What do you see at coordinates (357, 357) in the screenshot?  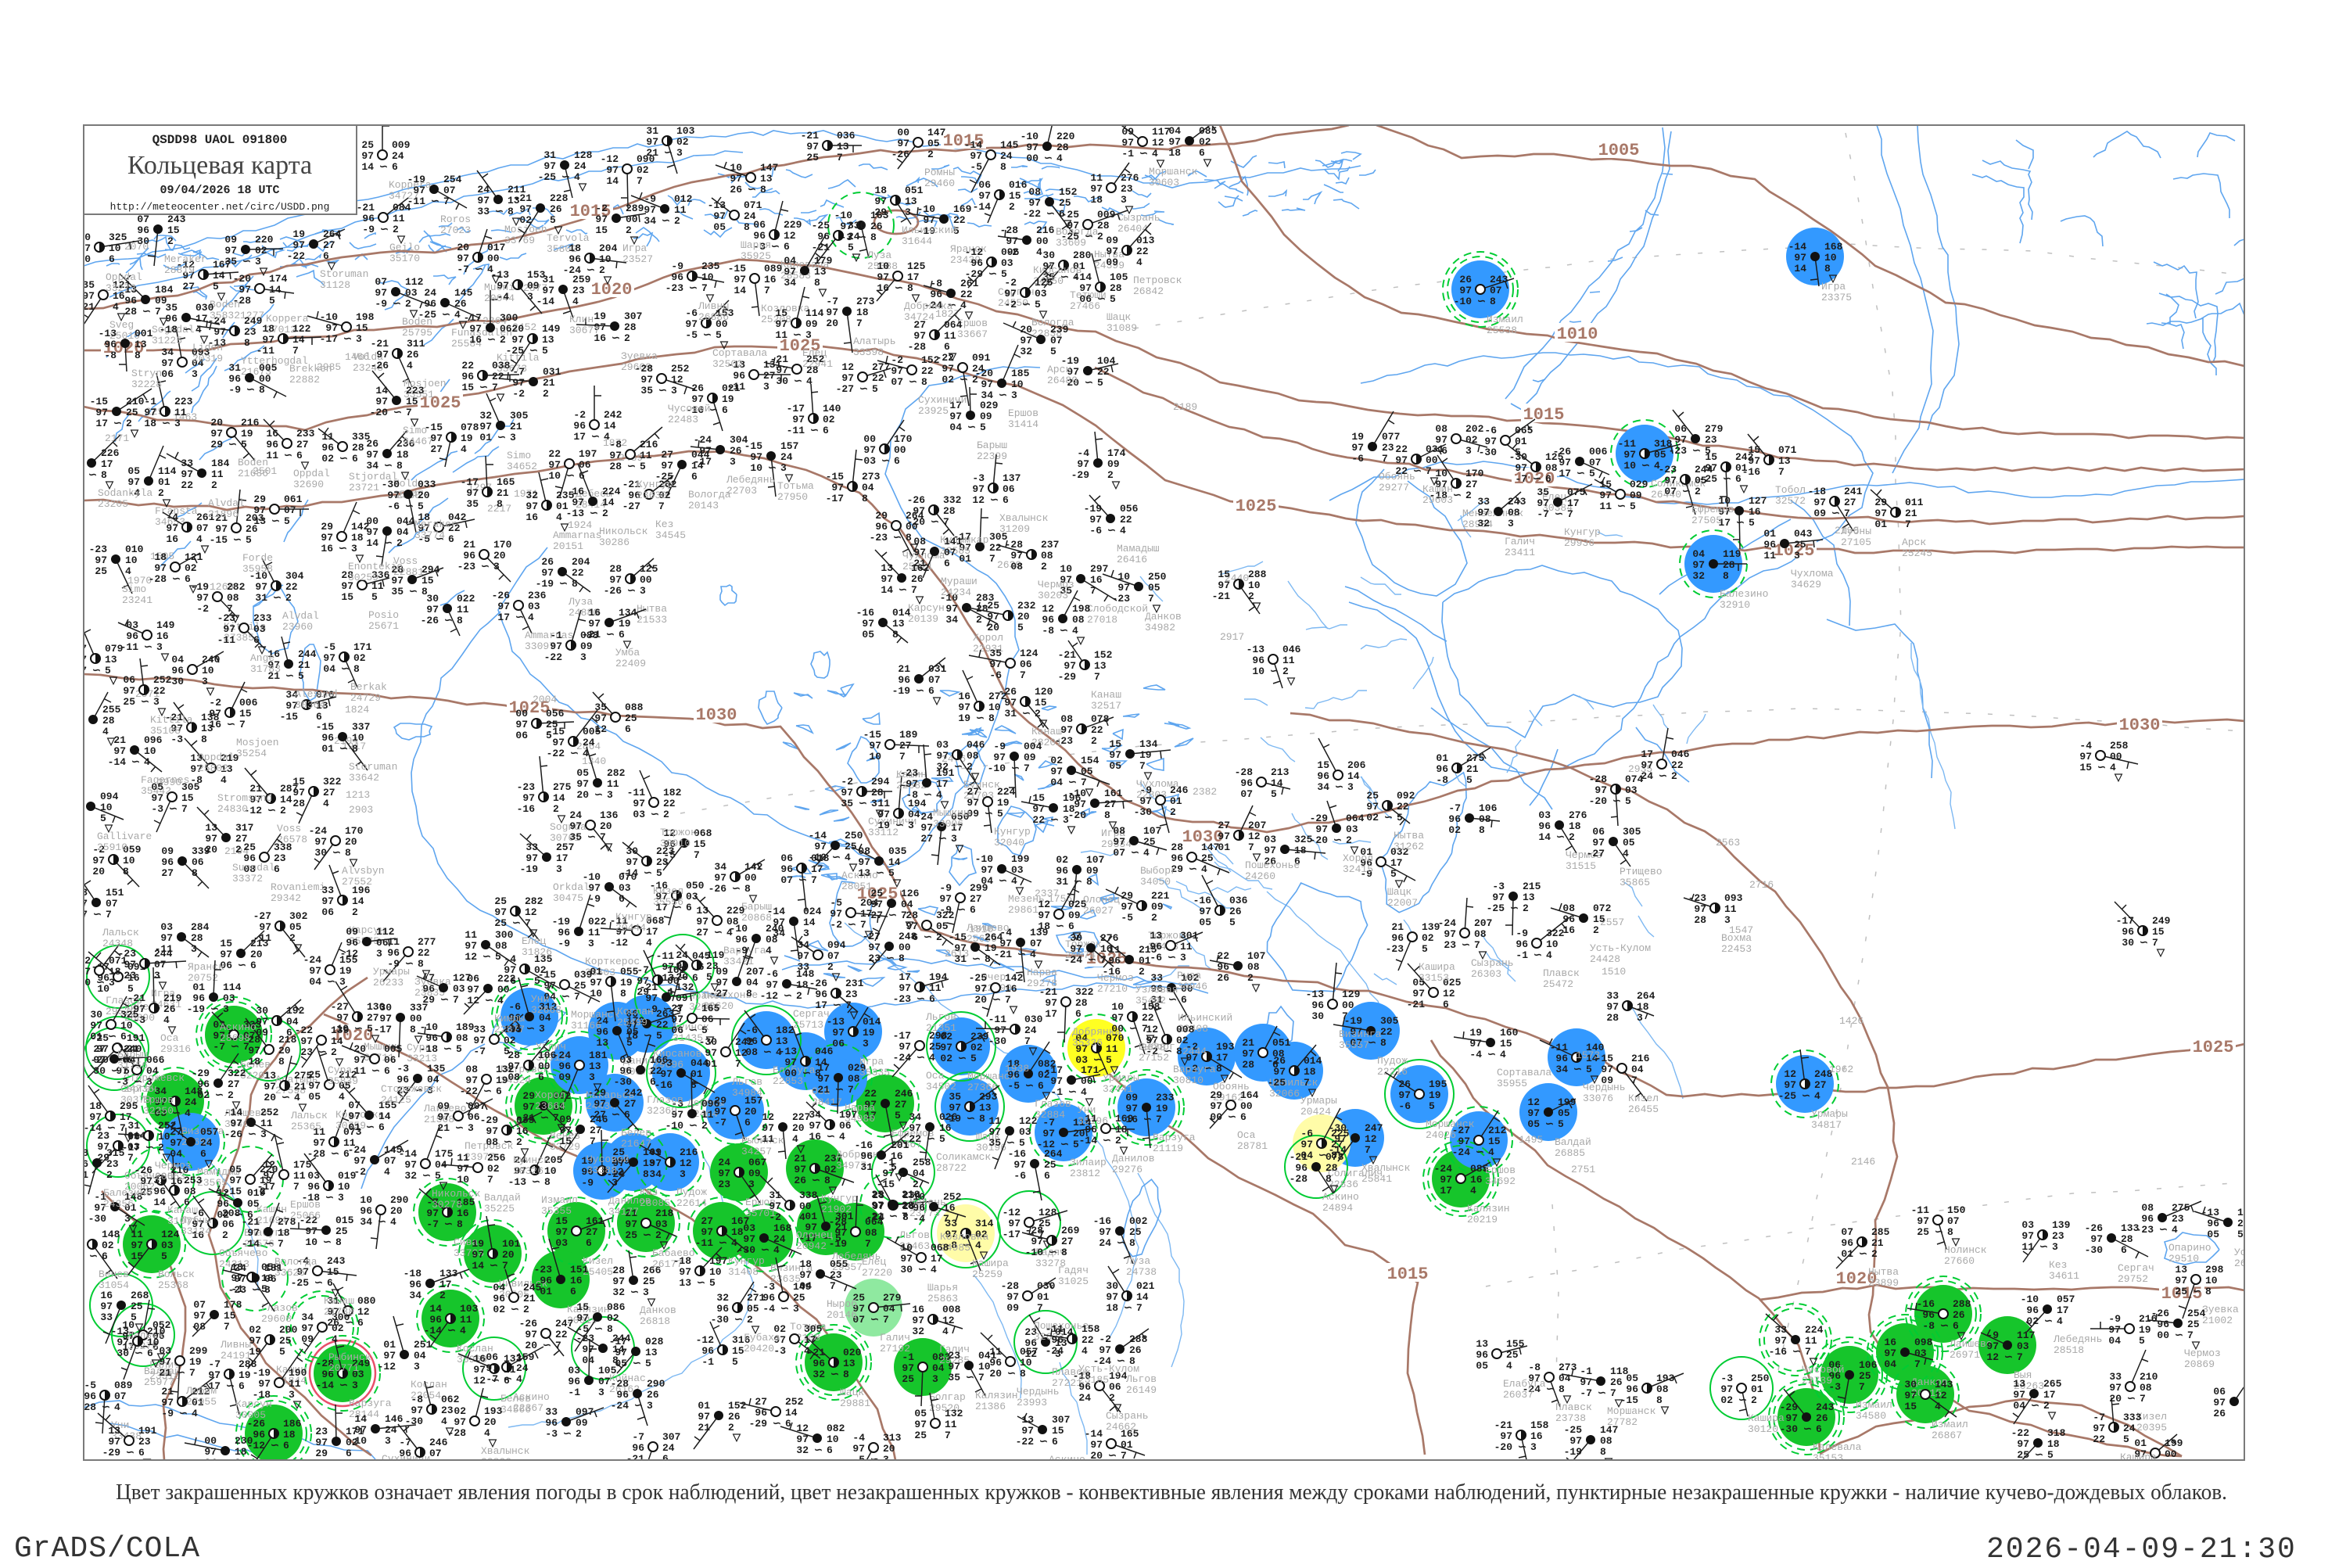 I see `svg-text: 1466` at bounding box center [357, 357].